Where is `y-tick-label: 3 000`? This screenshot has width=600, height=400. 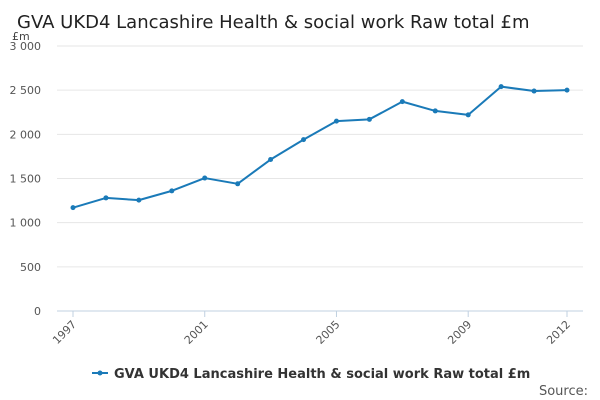 y-tick-label: 3 000 is located at coordinates (26, 46).